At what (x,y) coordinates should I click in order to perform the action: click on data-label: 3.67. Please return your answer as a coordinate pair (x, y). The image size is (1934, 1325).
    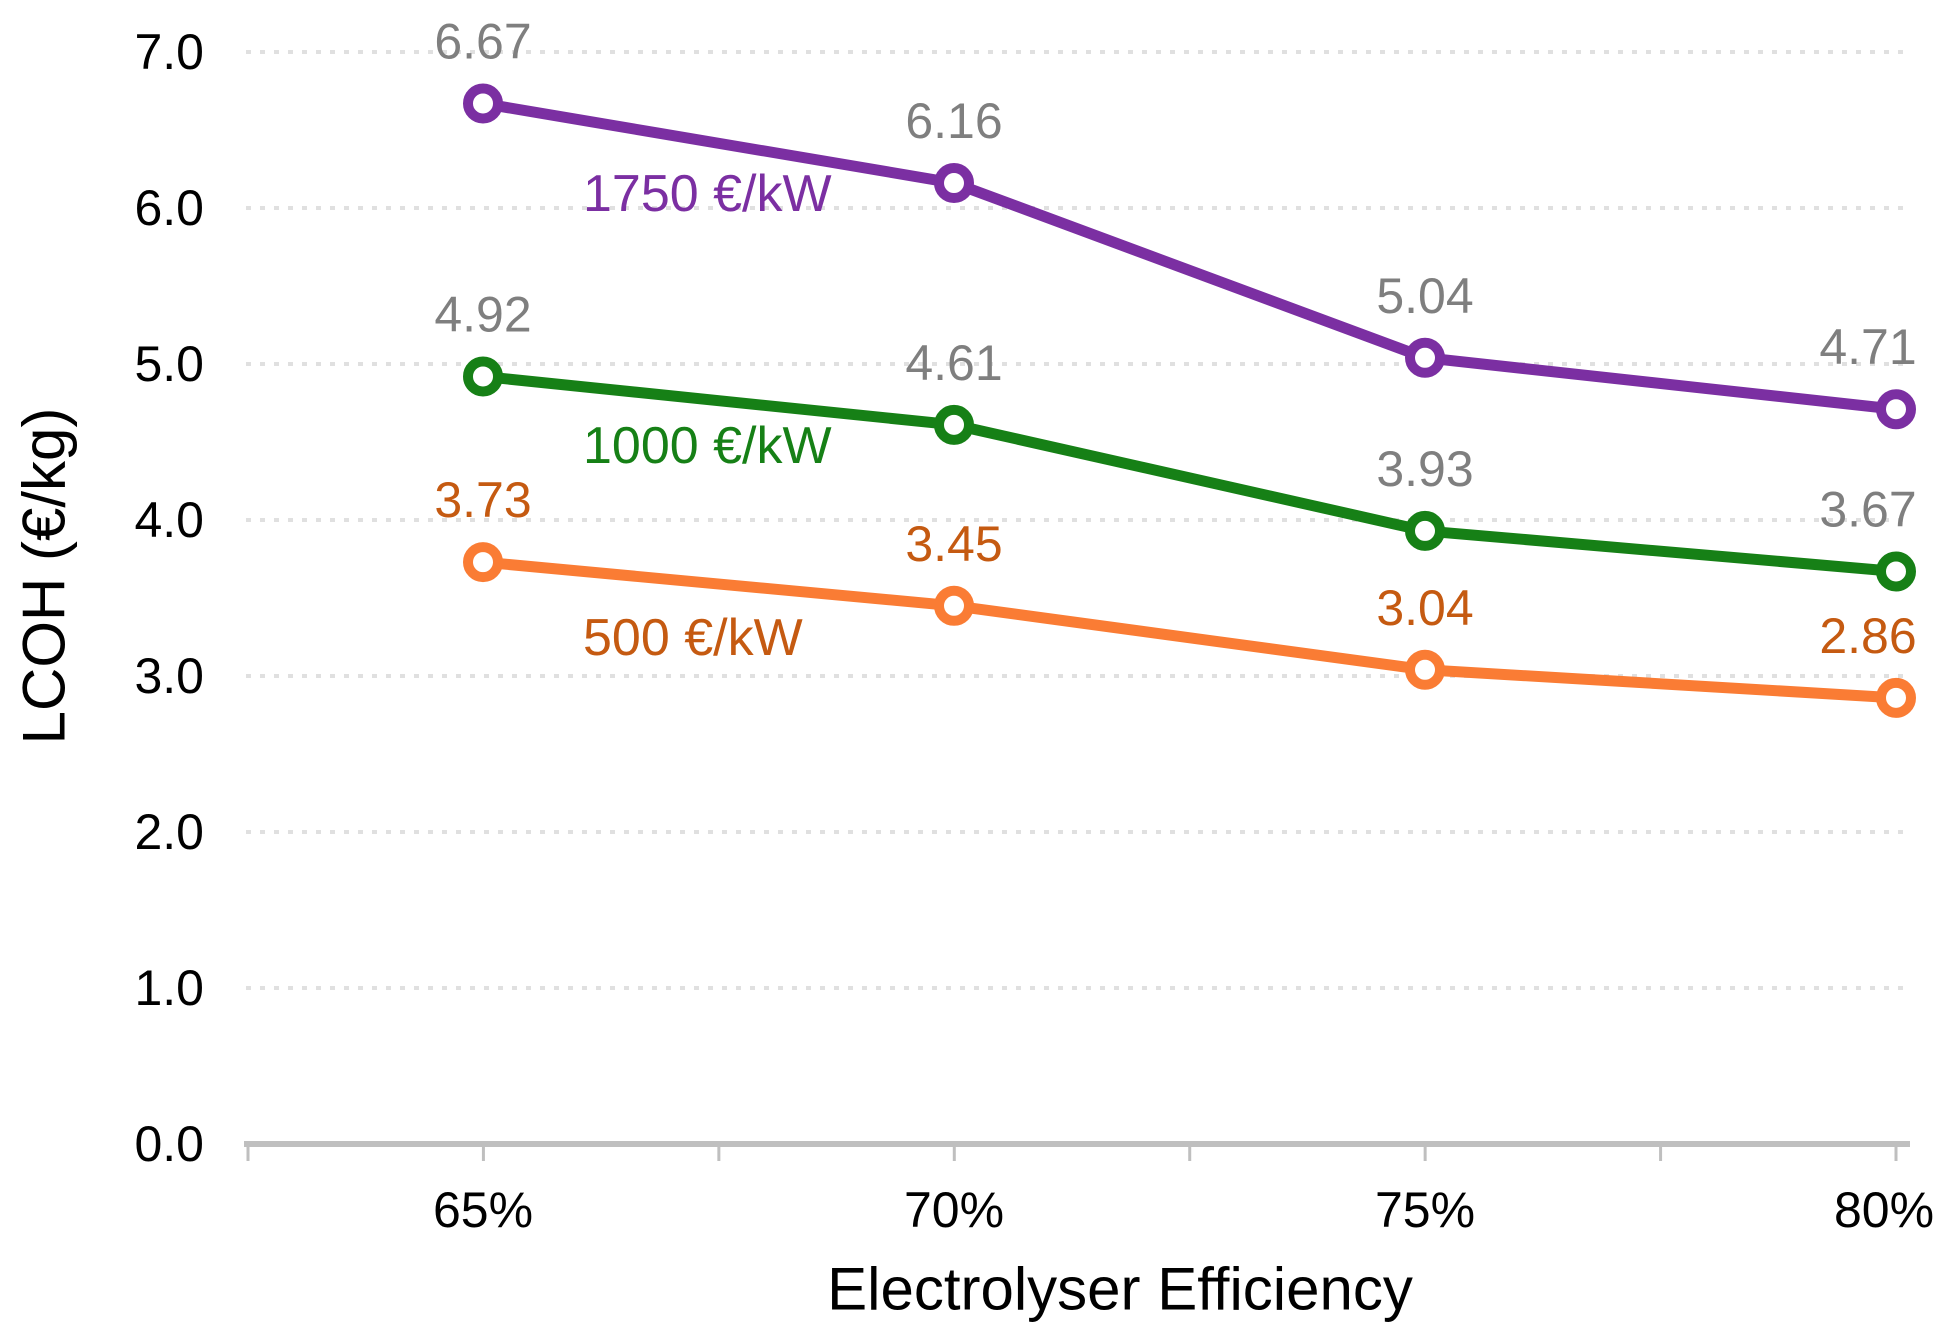
    Looking at the image, I should click on (1867, 509).